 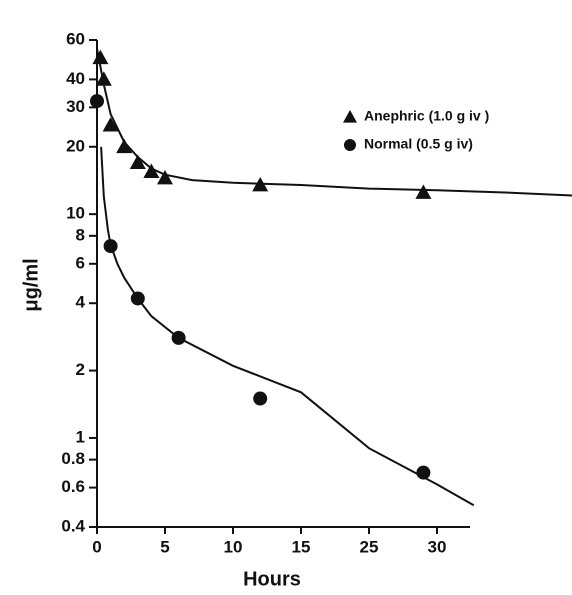 I want to click on y-tick-label: 4, so click(x=81, y=302).